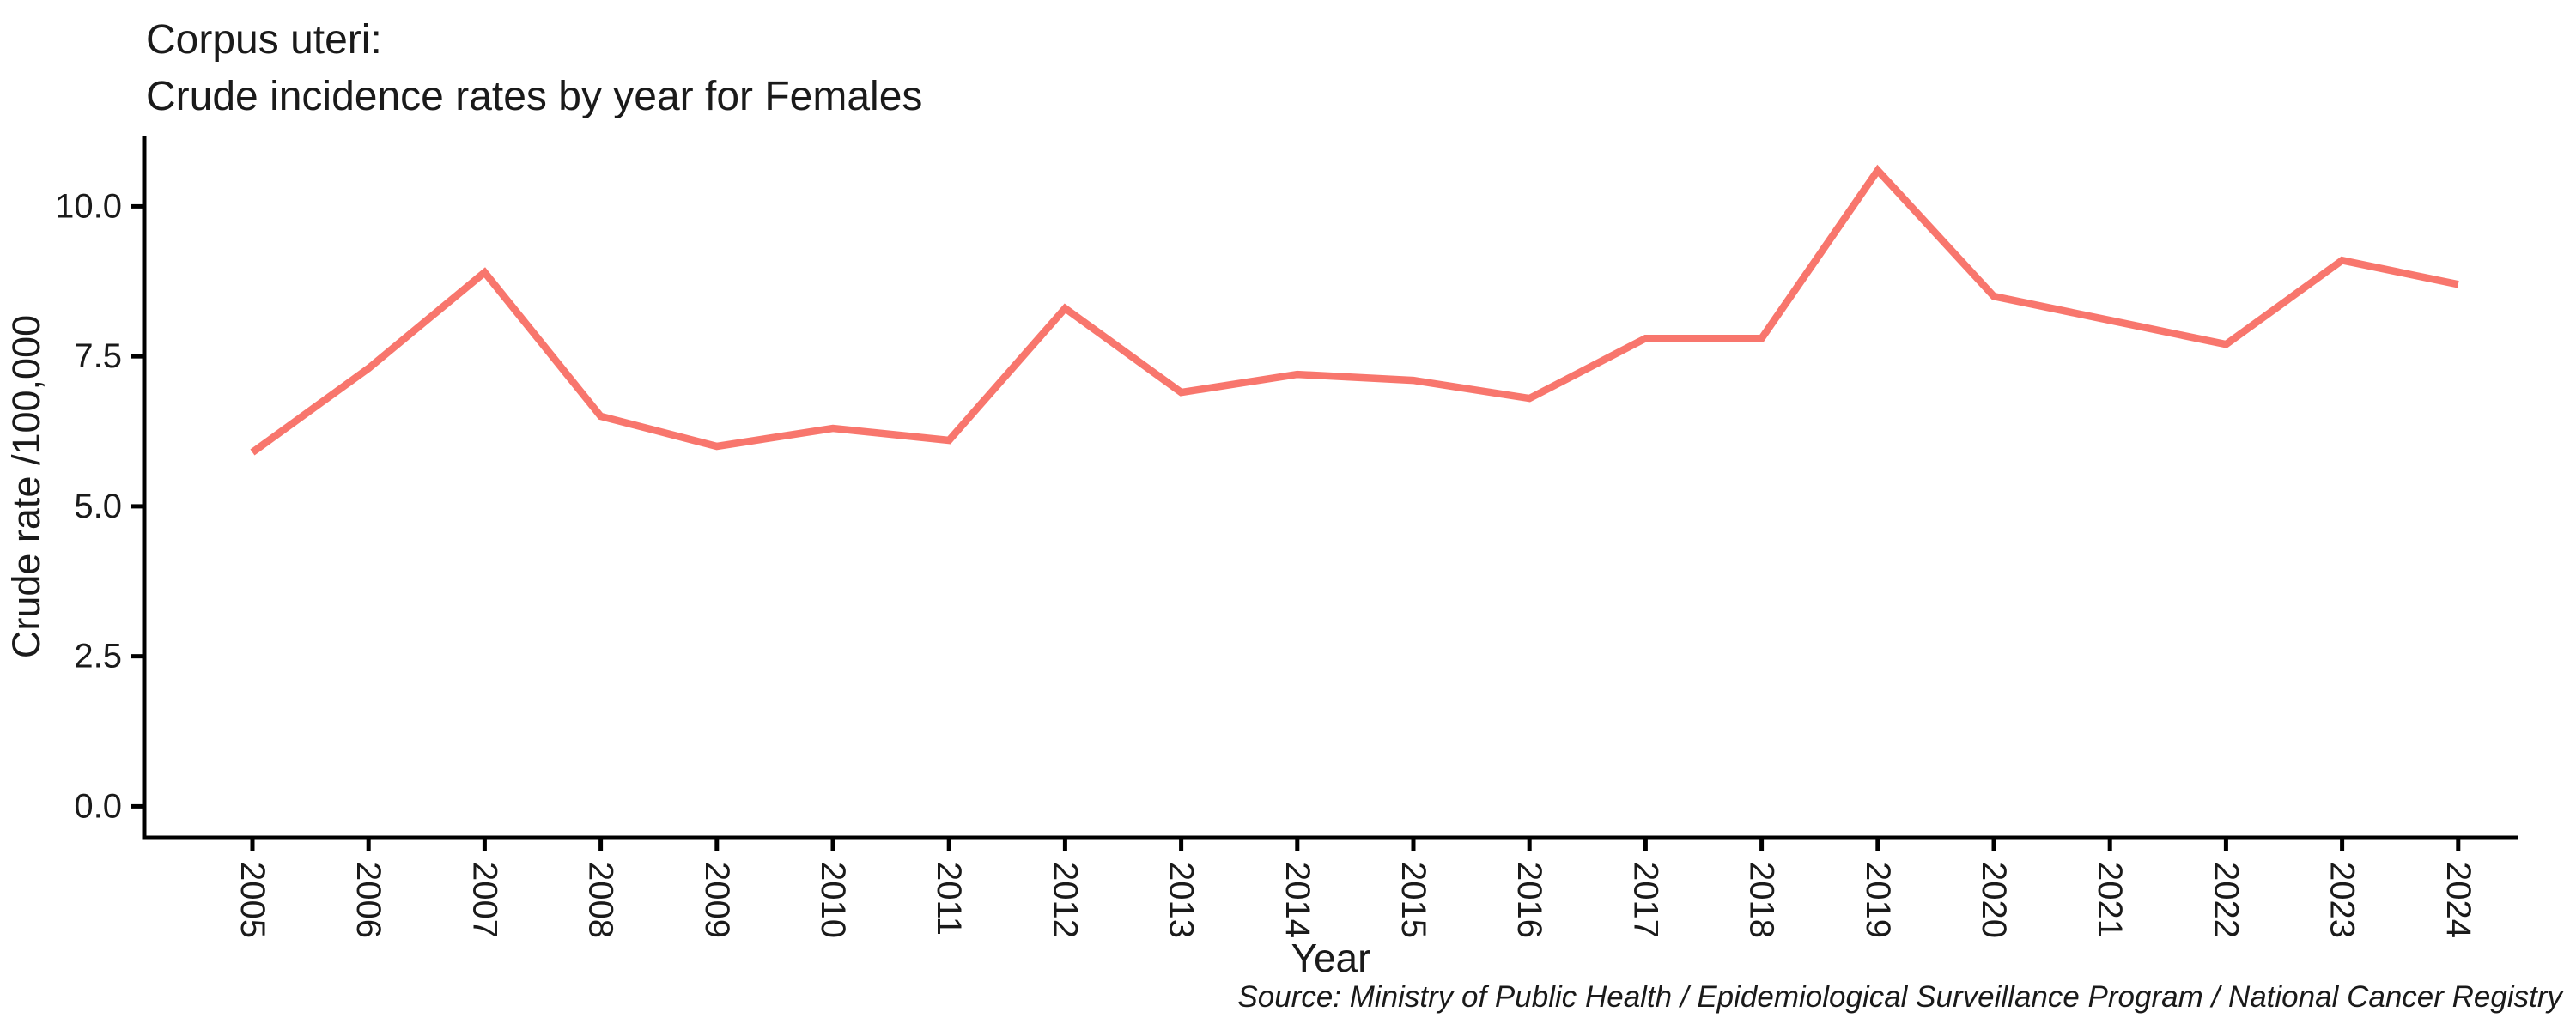 Image resolution: width=2576 pixels, height=1030 pixels. Describe the element at coordinates (98, 657) in the screenshot. I see `y-tick-label: 2.5` at that location.